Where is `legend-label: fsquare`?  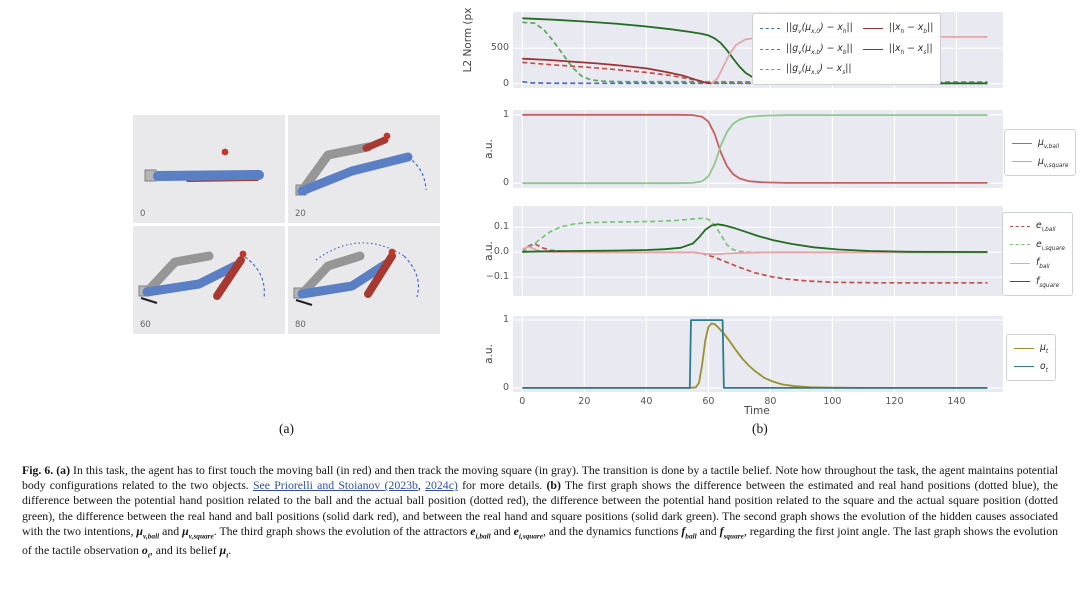 legend-label: fsquare is located at coordinates (1047, 282).